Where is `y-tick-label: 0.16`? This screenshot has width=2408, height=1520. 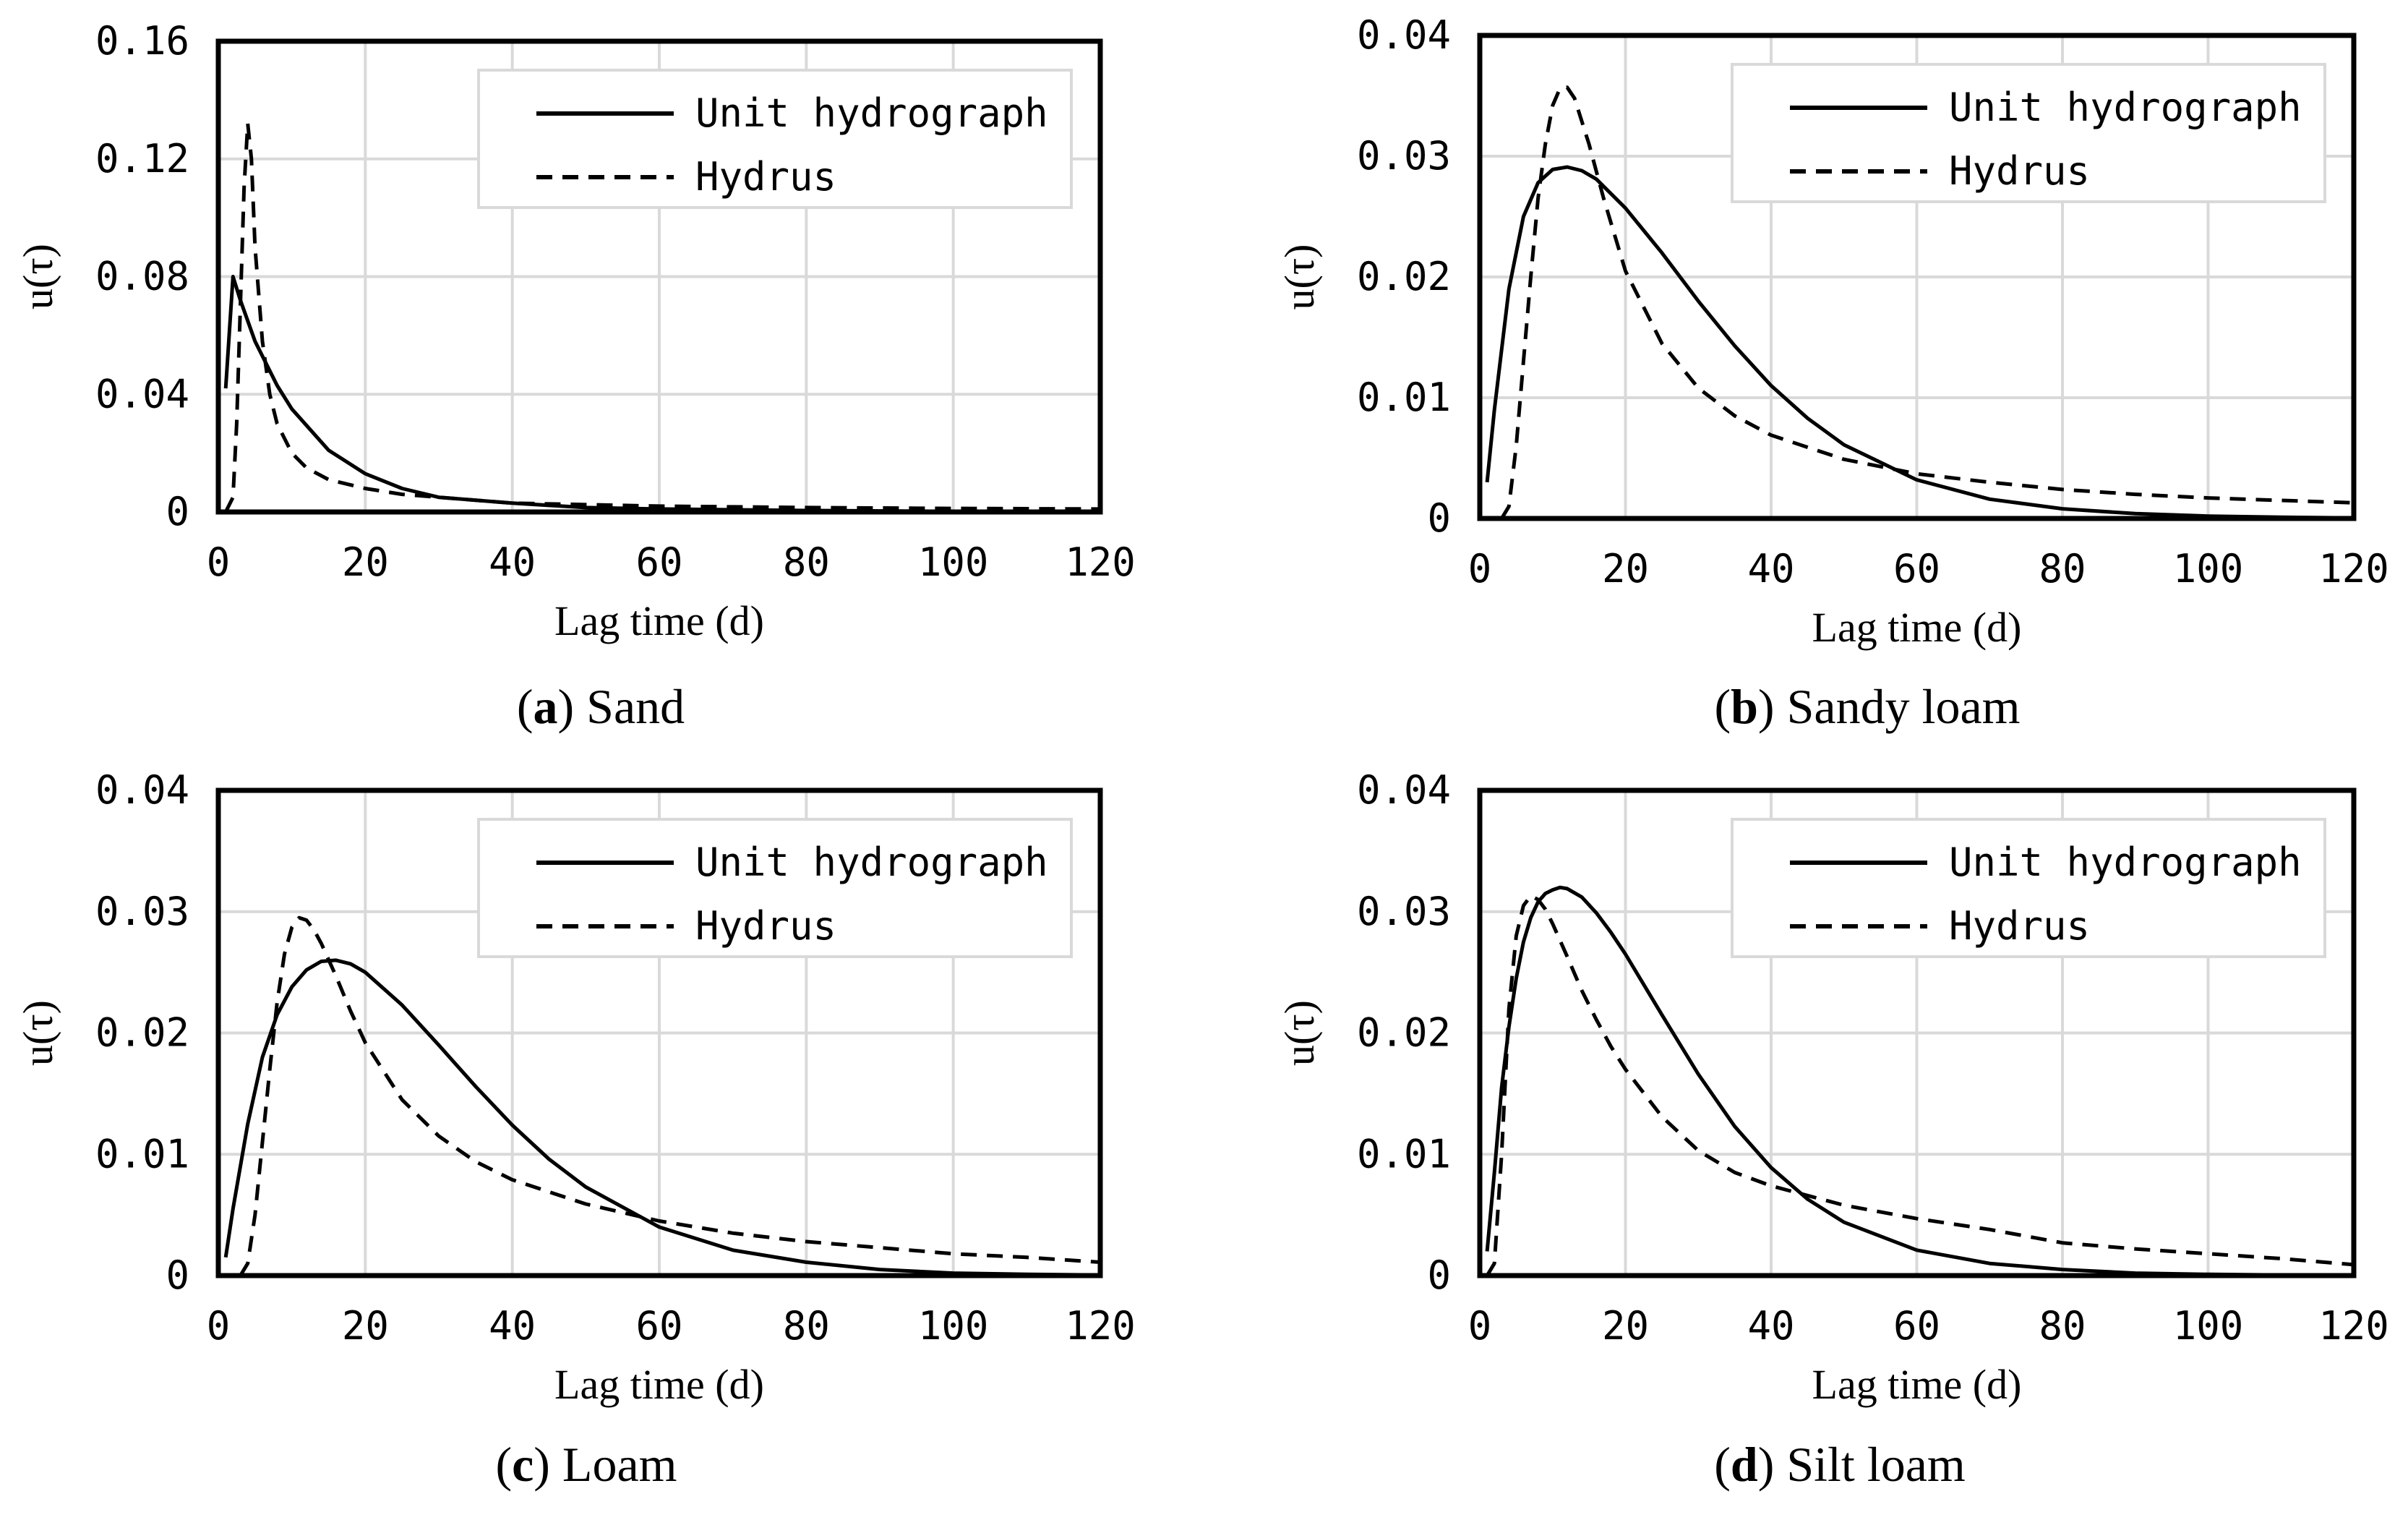 y-tick-label: 0.16 is located at coordinates (142, 41).